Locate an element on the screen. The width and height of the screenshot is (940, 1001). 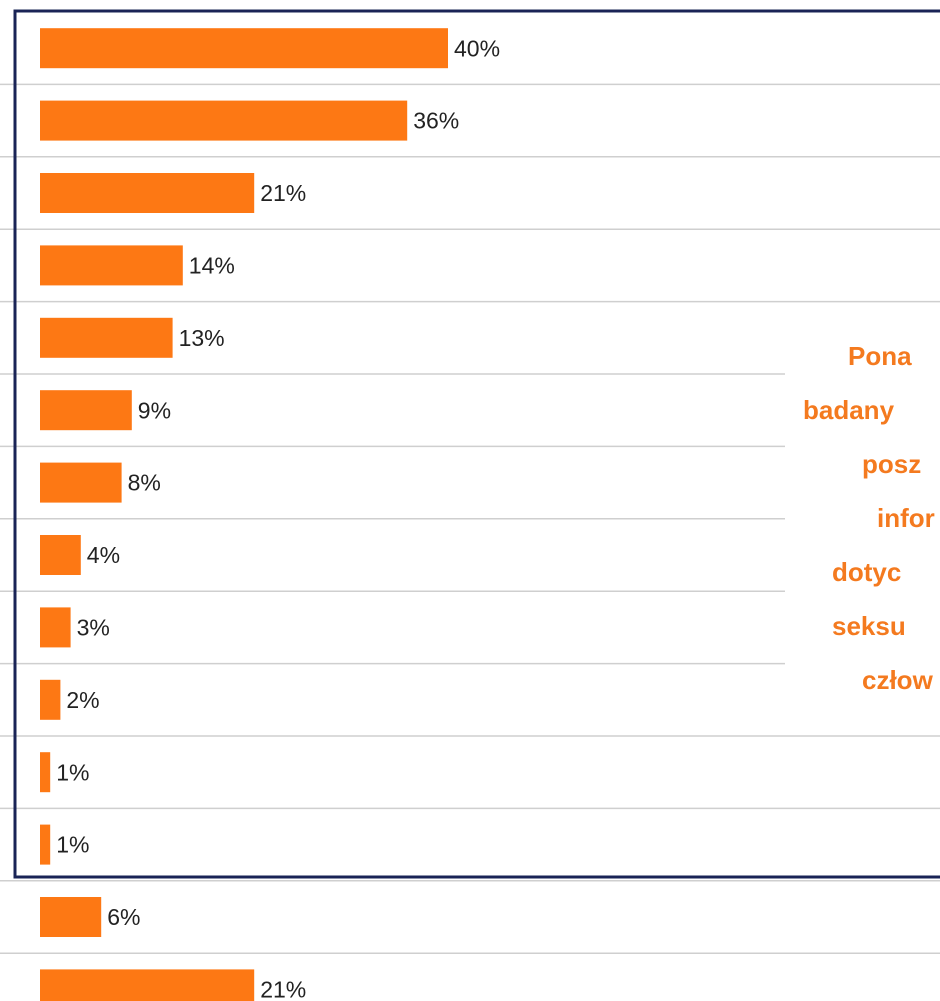
value-label: 14% is located at coordinates (212, 265).